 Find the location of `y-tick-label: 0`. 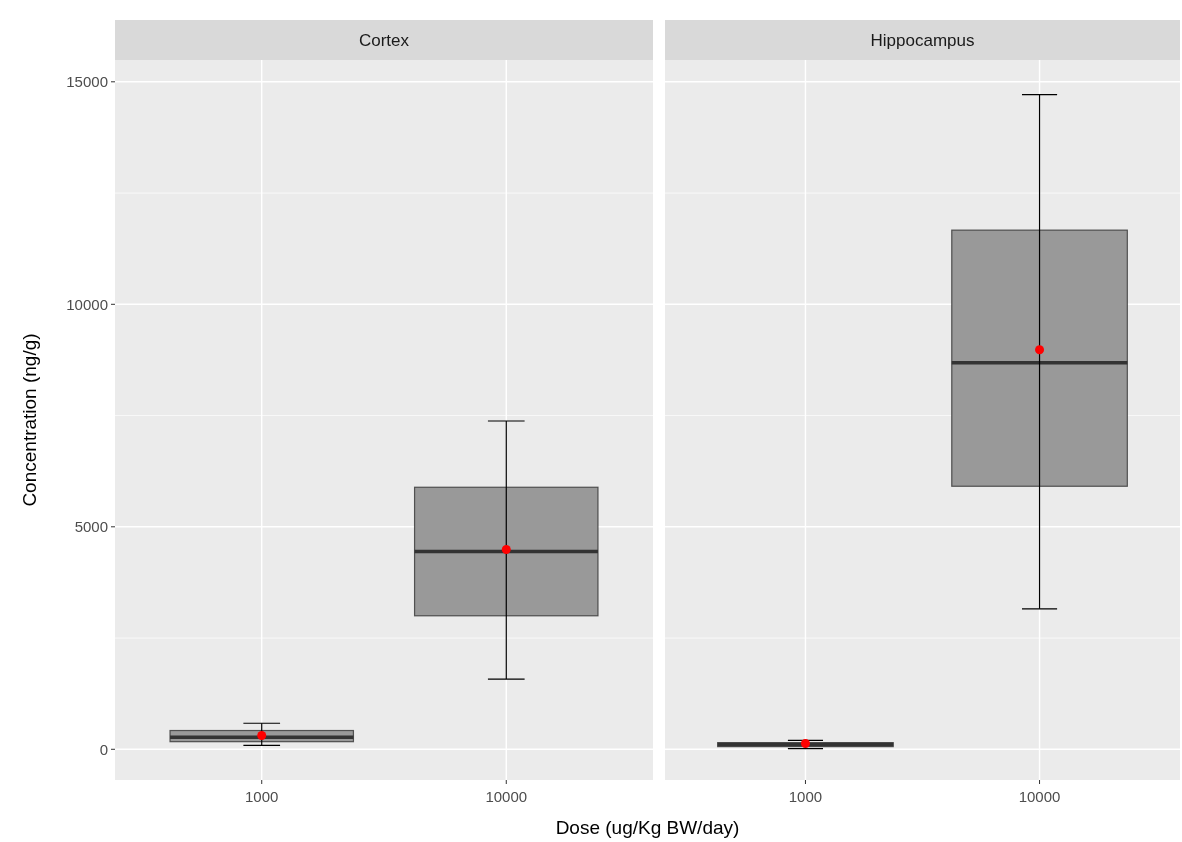

y-tick-label: 0 is located at coordinates (103, 749).